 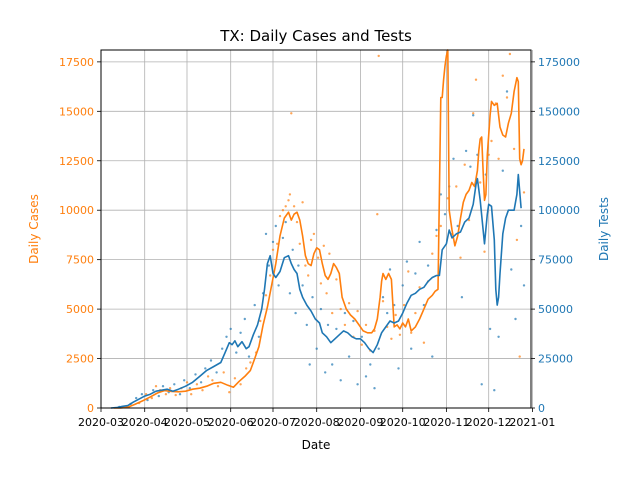 What do you see at coordinates (76, 161) in the screenshot?
I see `y-tick-label-left: 12500` at bounding box center [76, 161].